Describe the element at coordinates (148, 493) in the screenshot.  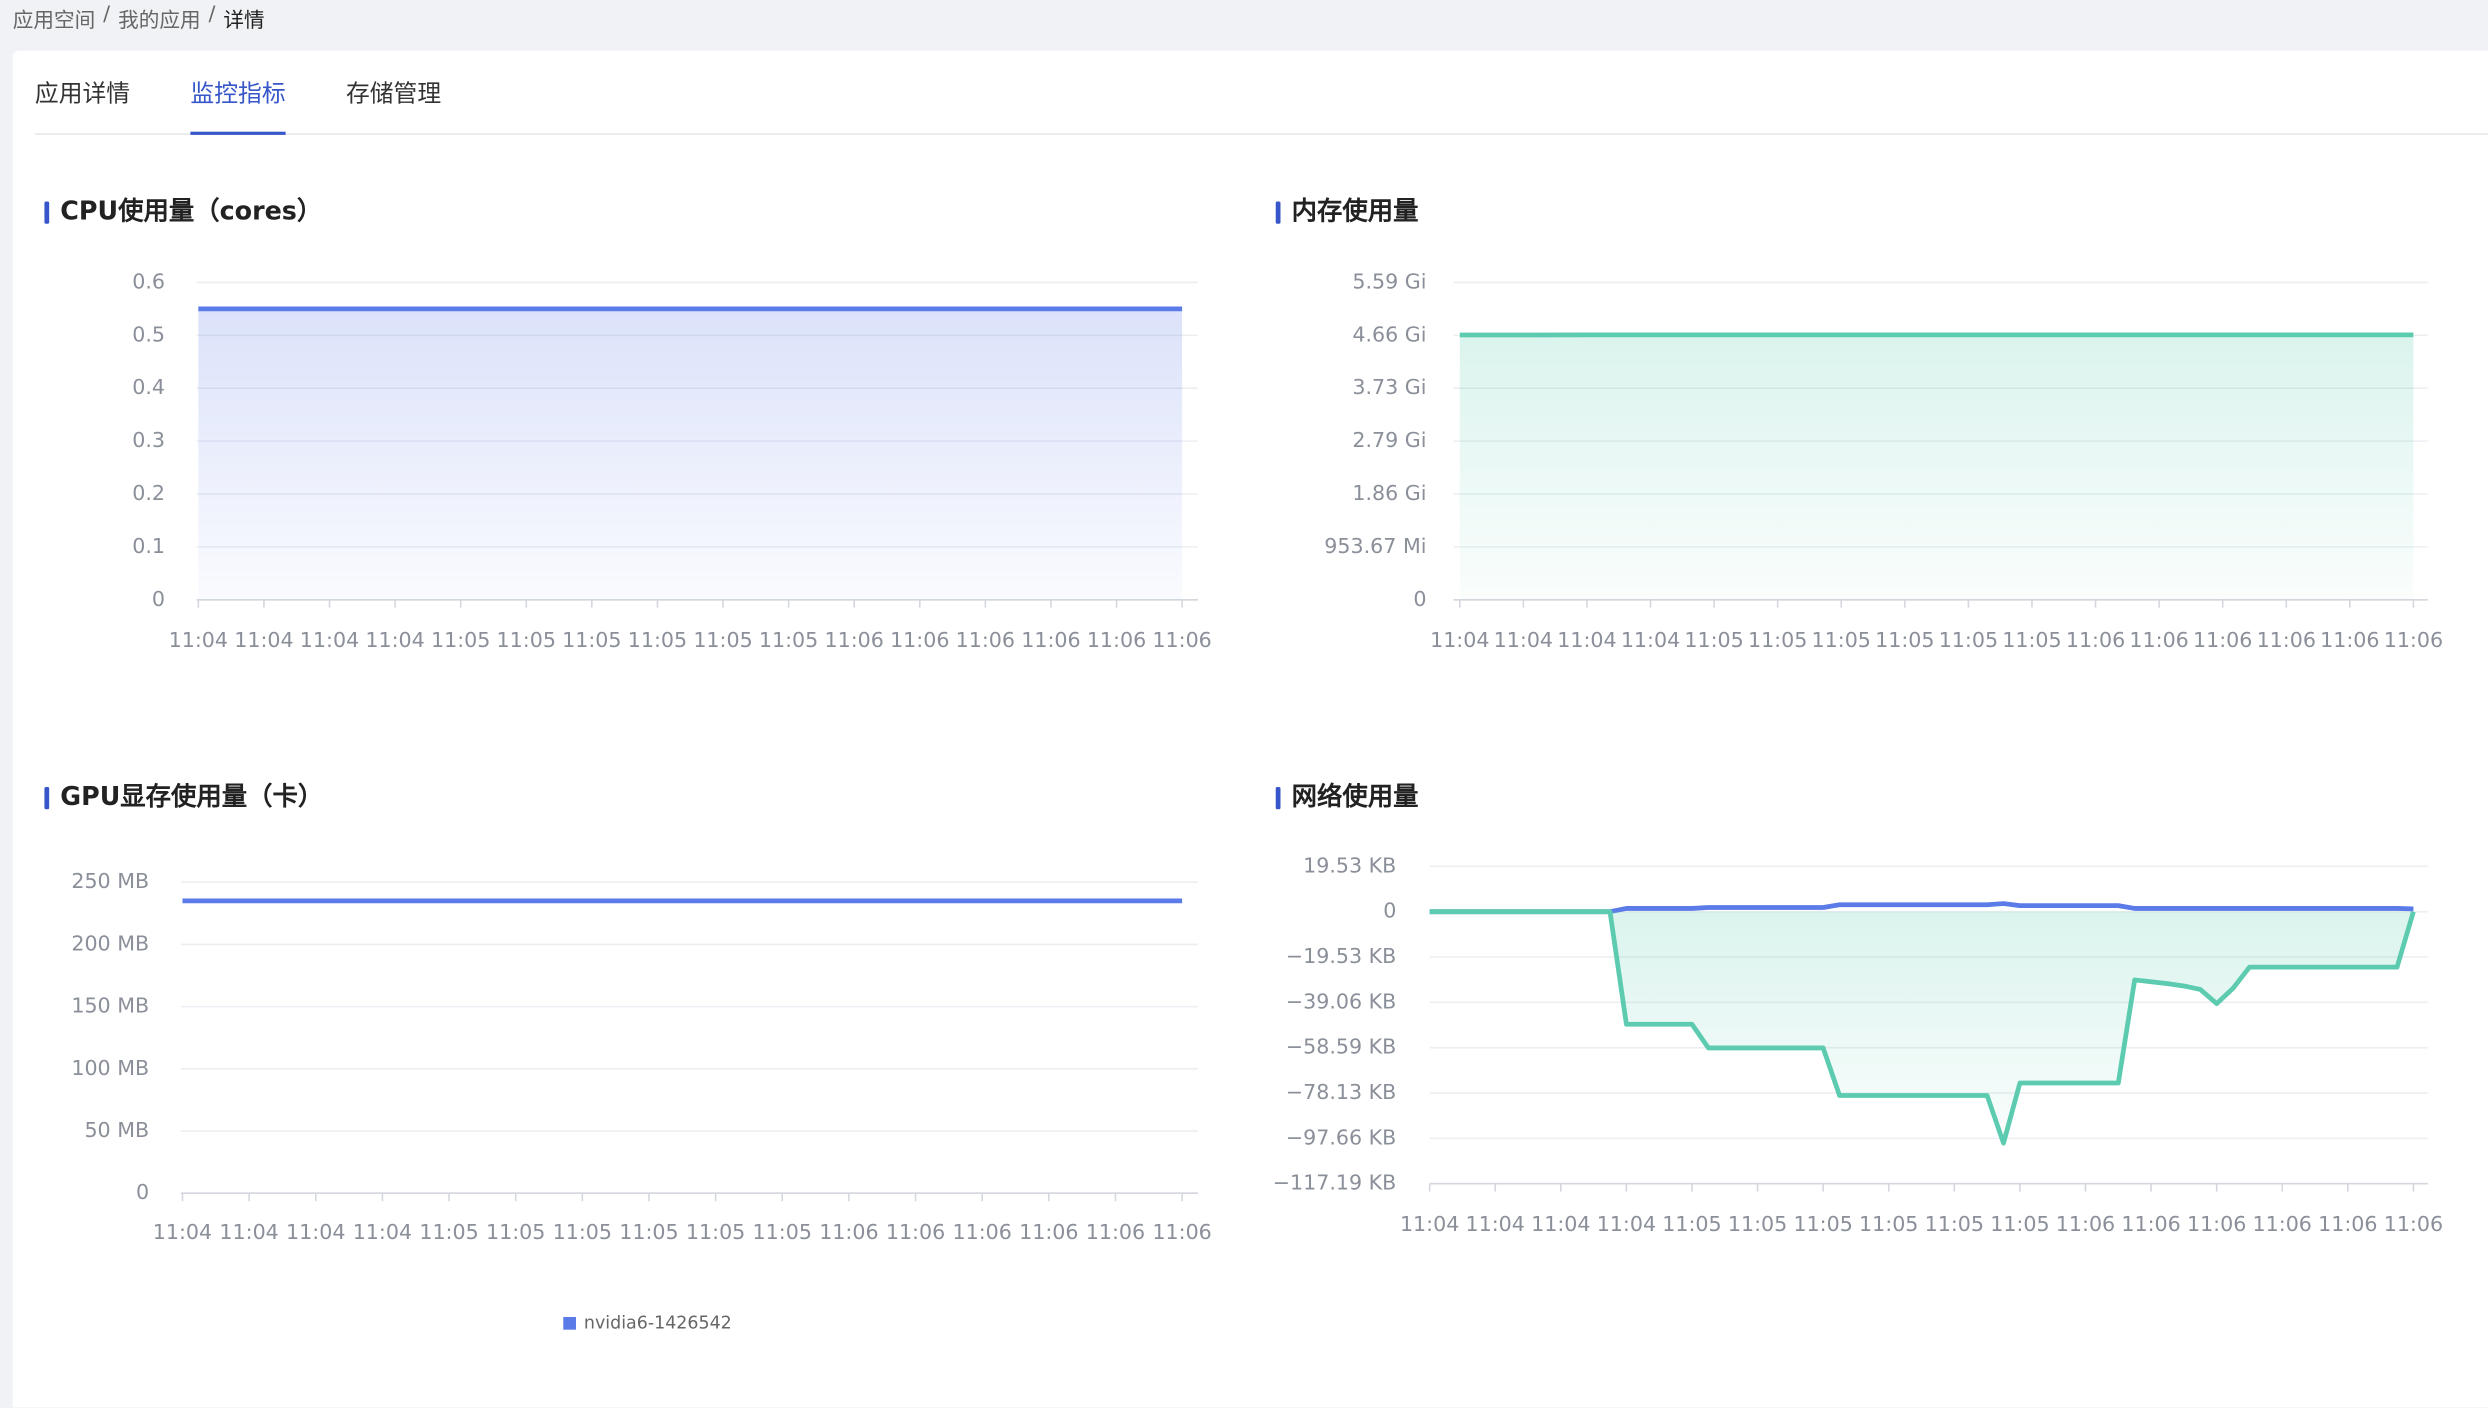
I see `y-tick-label: 0.2` at that location.